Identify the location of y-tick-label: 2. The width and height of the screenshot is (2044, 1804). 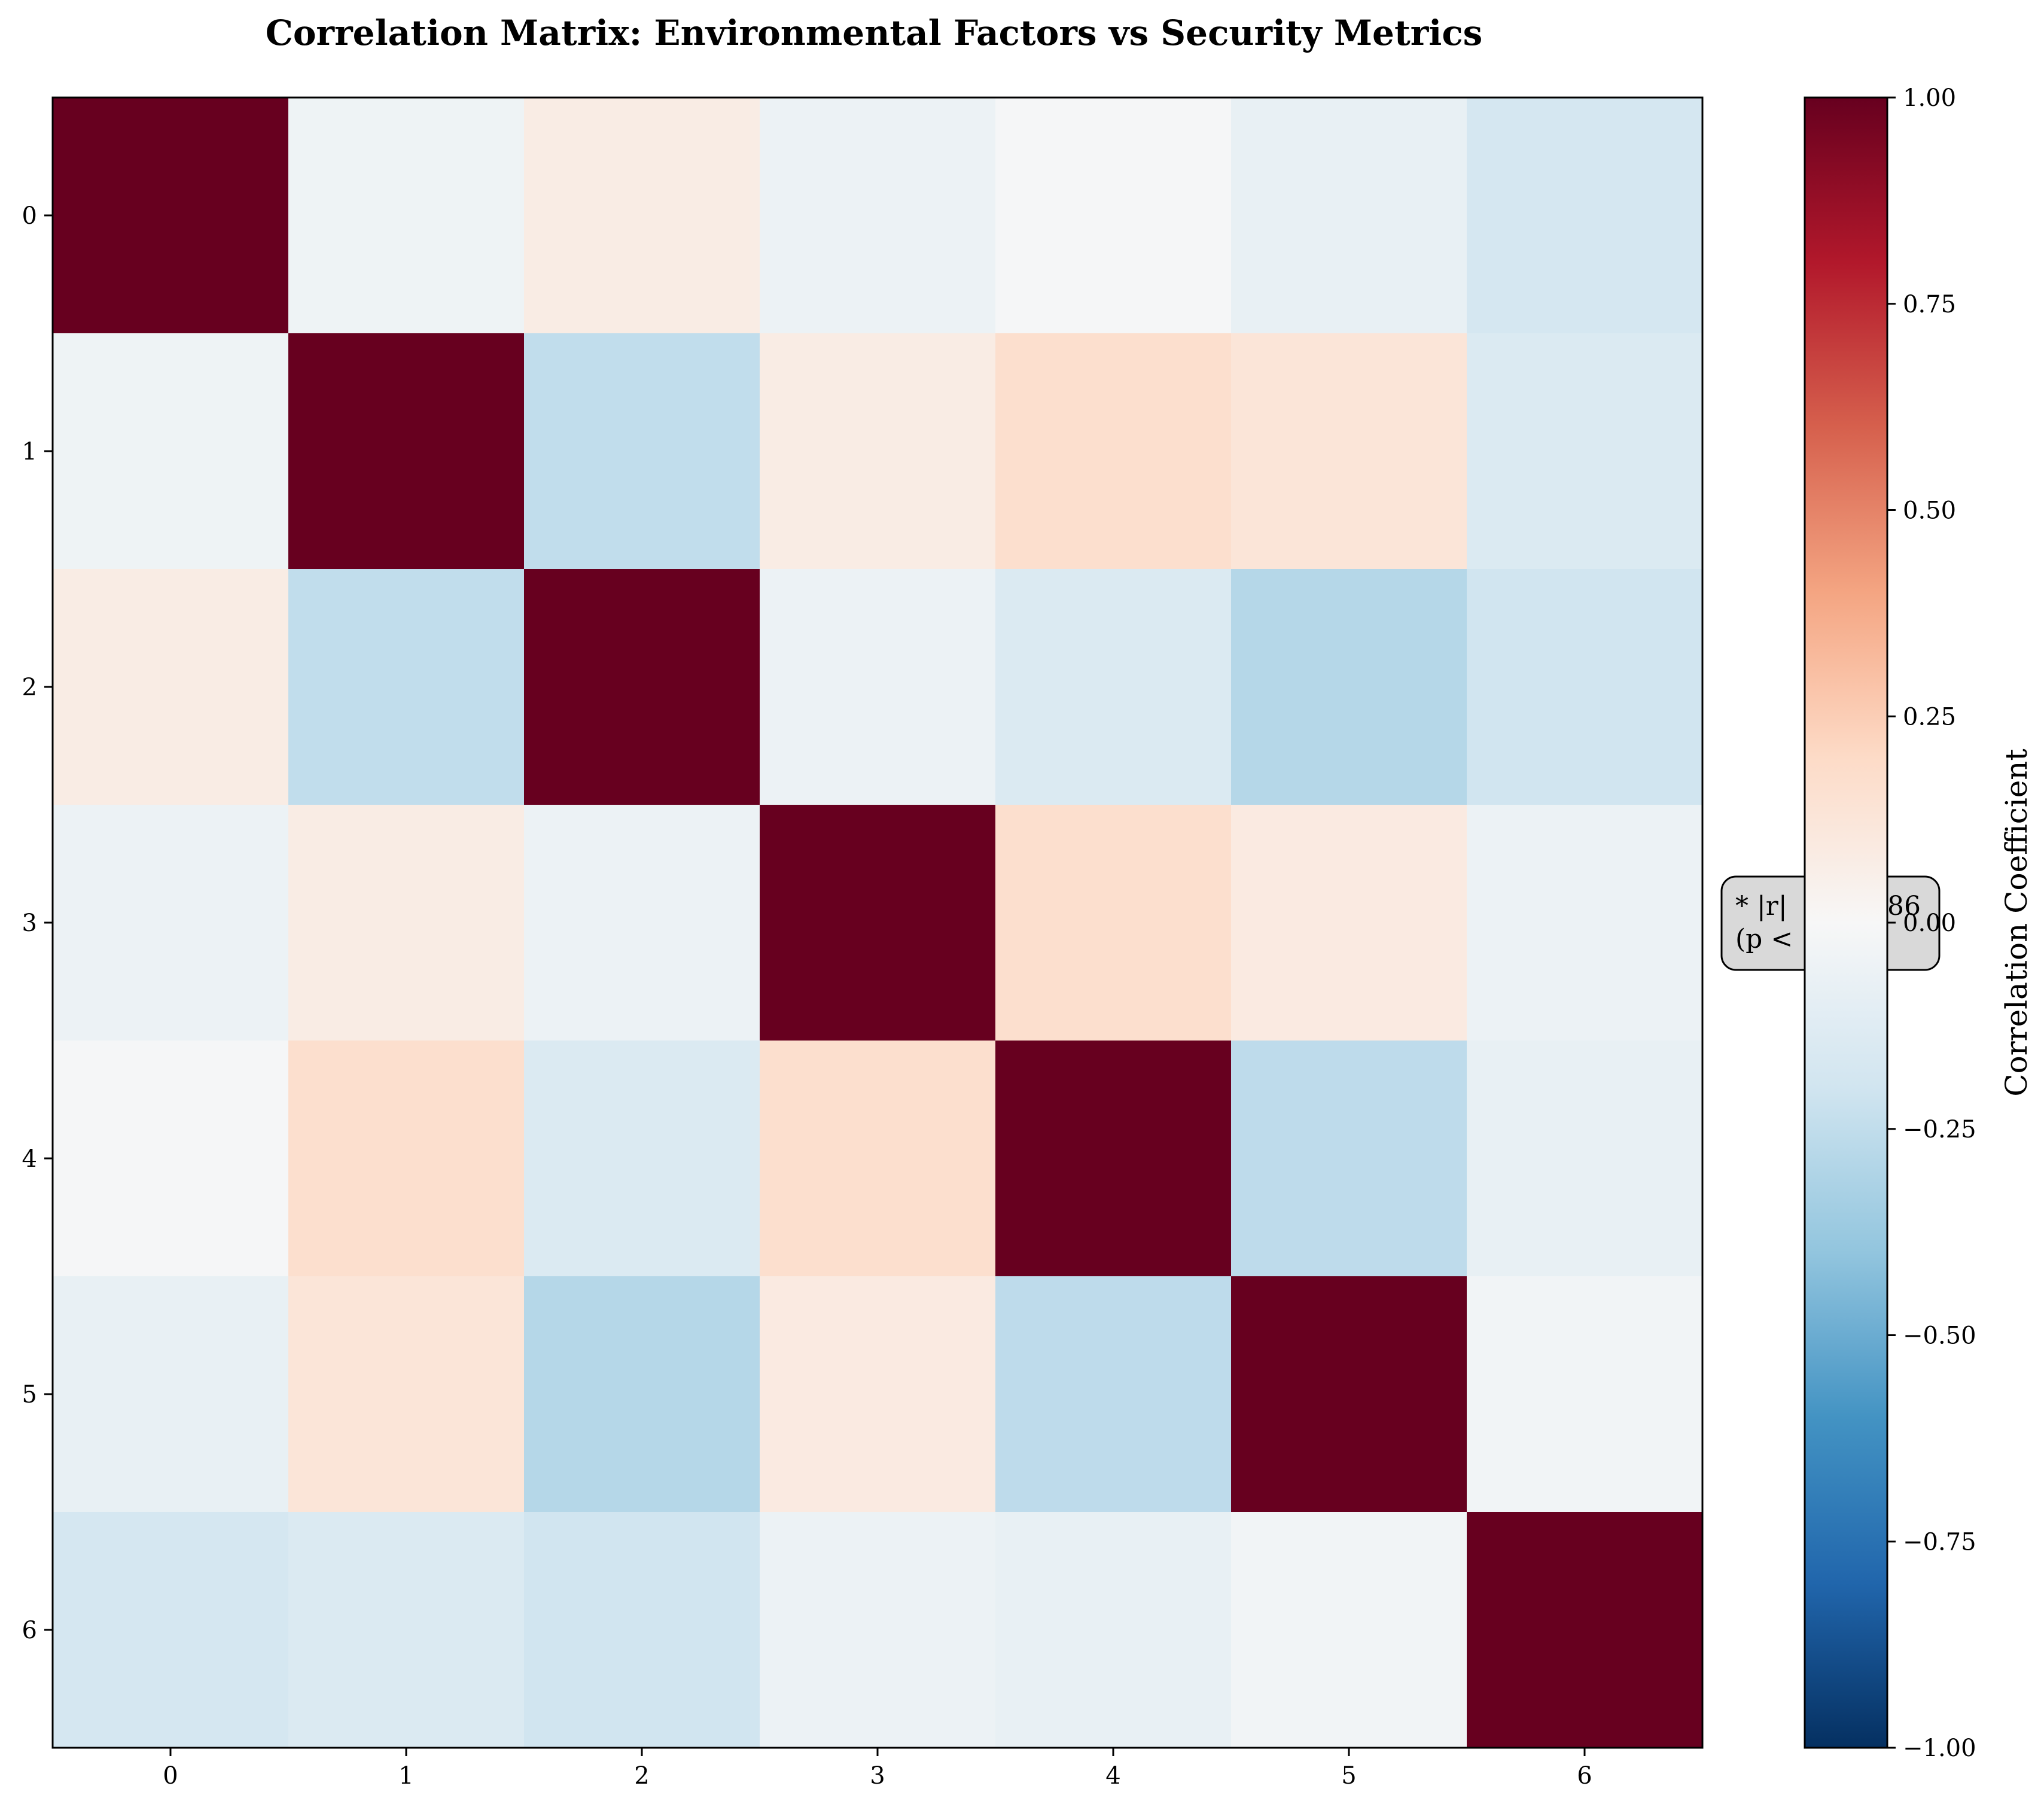
(29, 687).